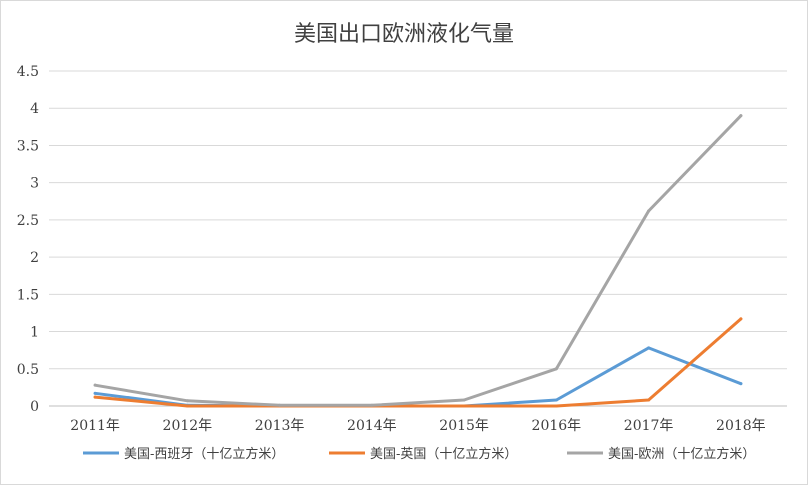 Image resolution: width=808 pixels, height=485 pixels. What do you see at coordinates (404, 34) in the screenshot?
I see `chart-title: 美国出口欧洲液化气量` at bounding box center [404, 34].